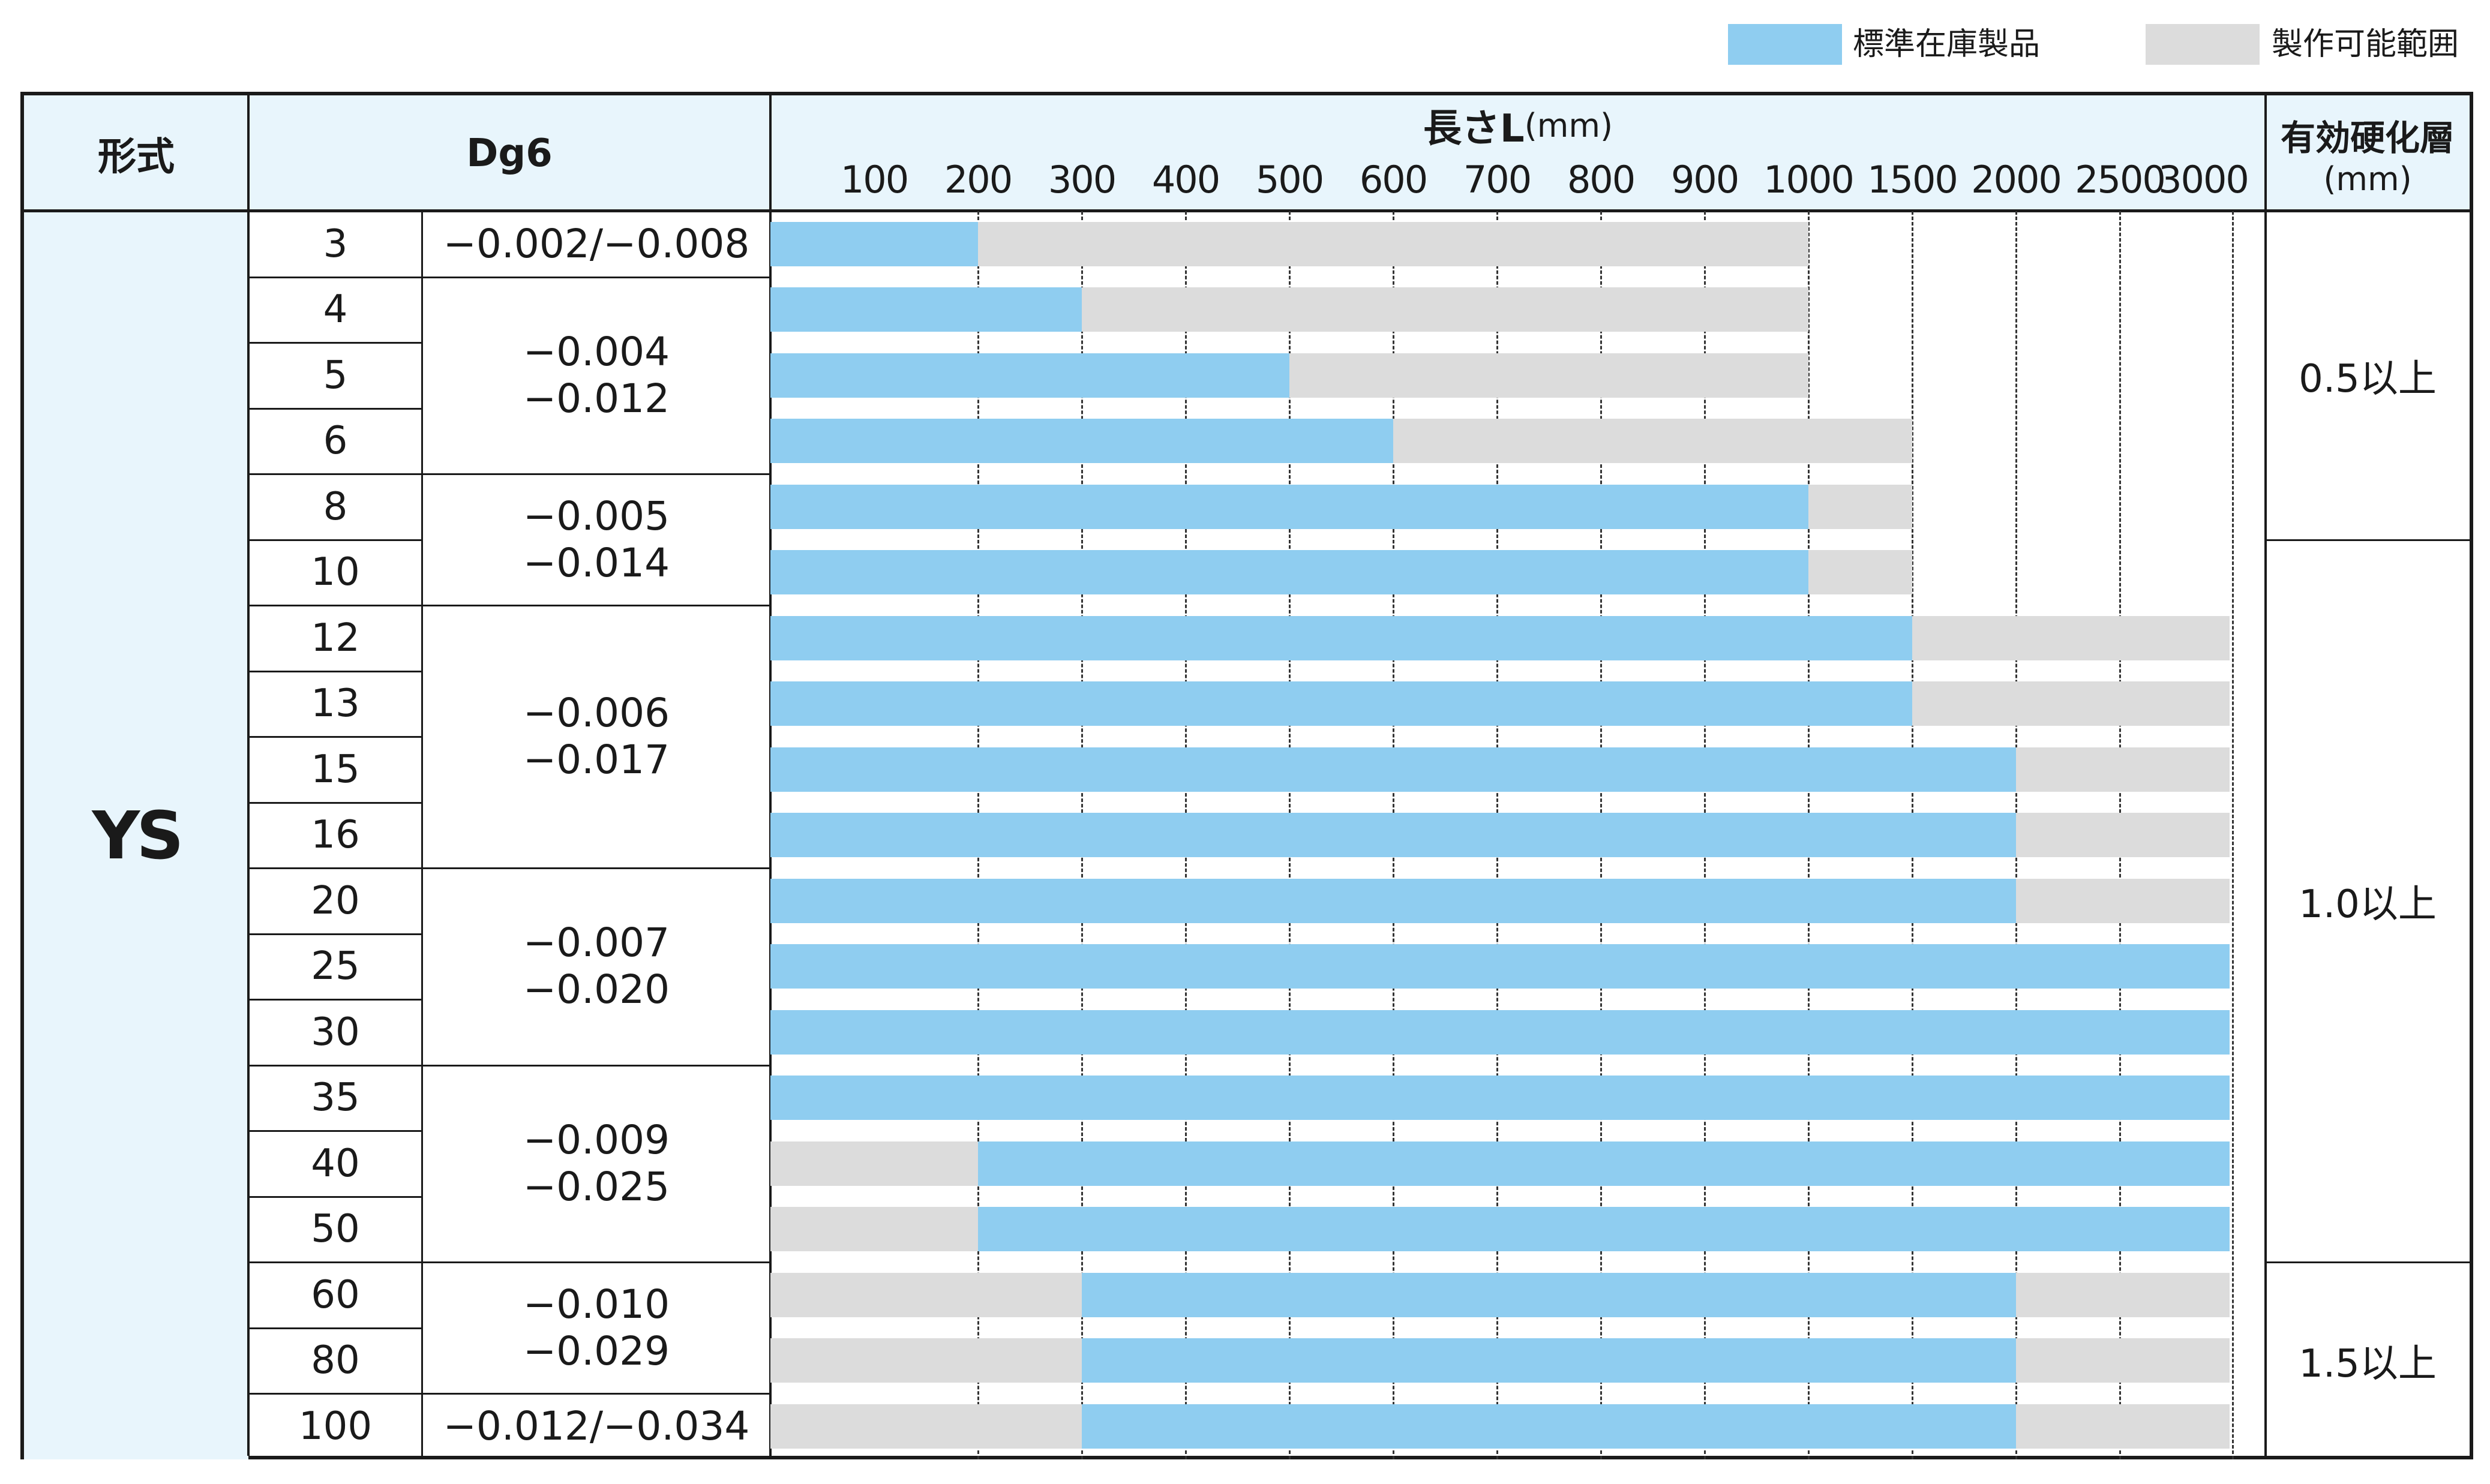 Image resolution: width=2490 pixels, height=1484 pixels. I want to click on length-tick-label: 900, so click(1704, 179).